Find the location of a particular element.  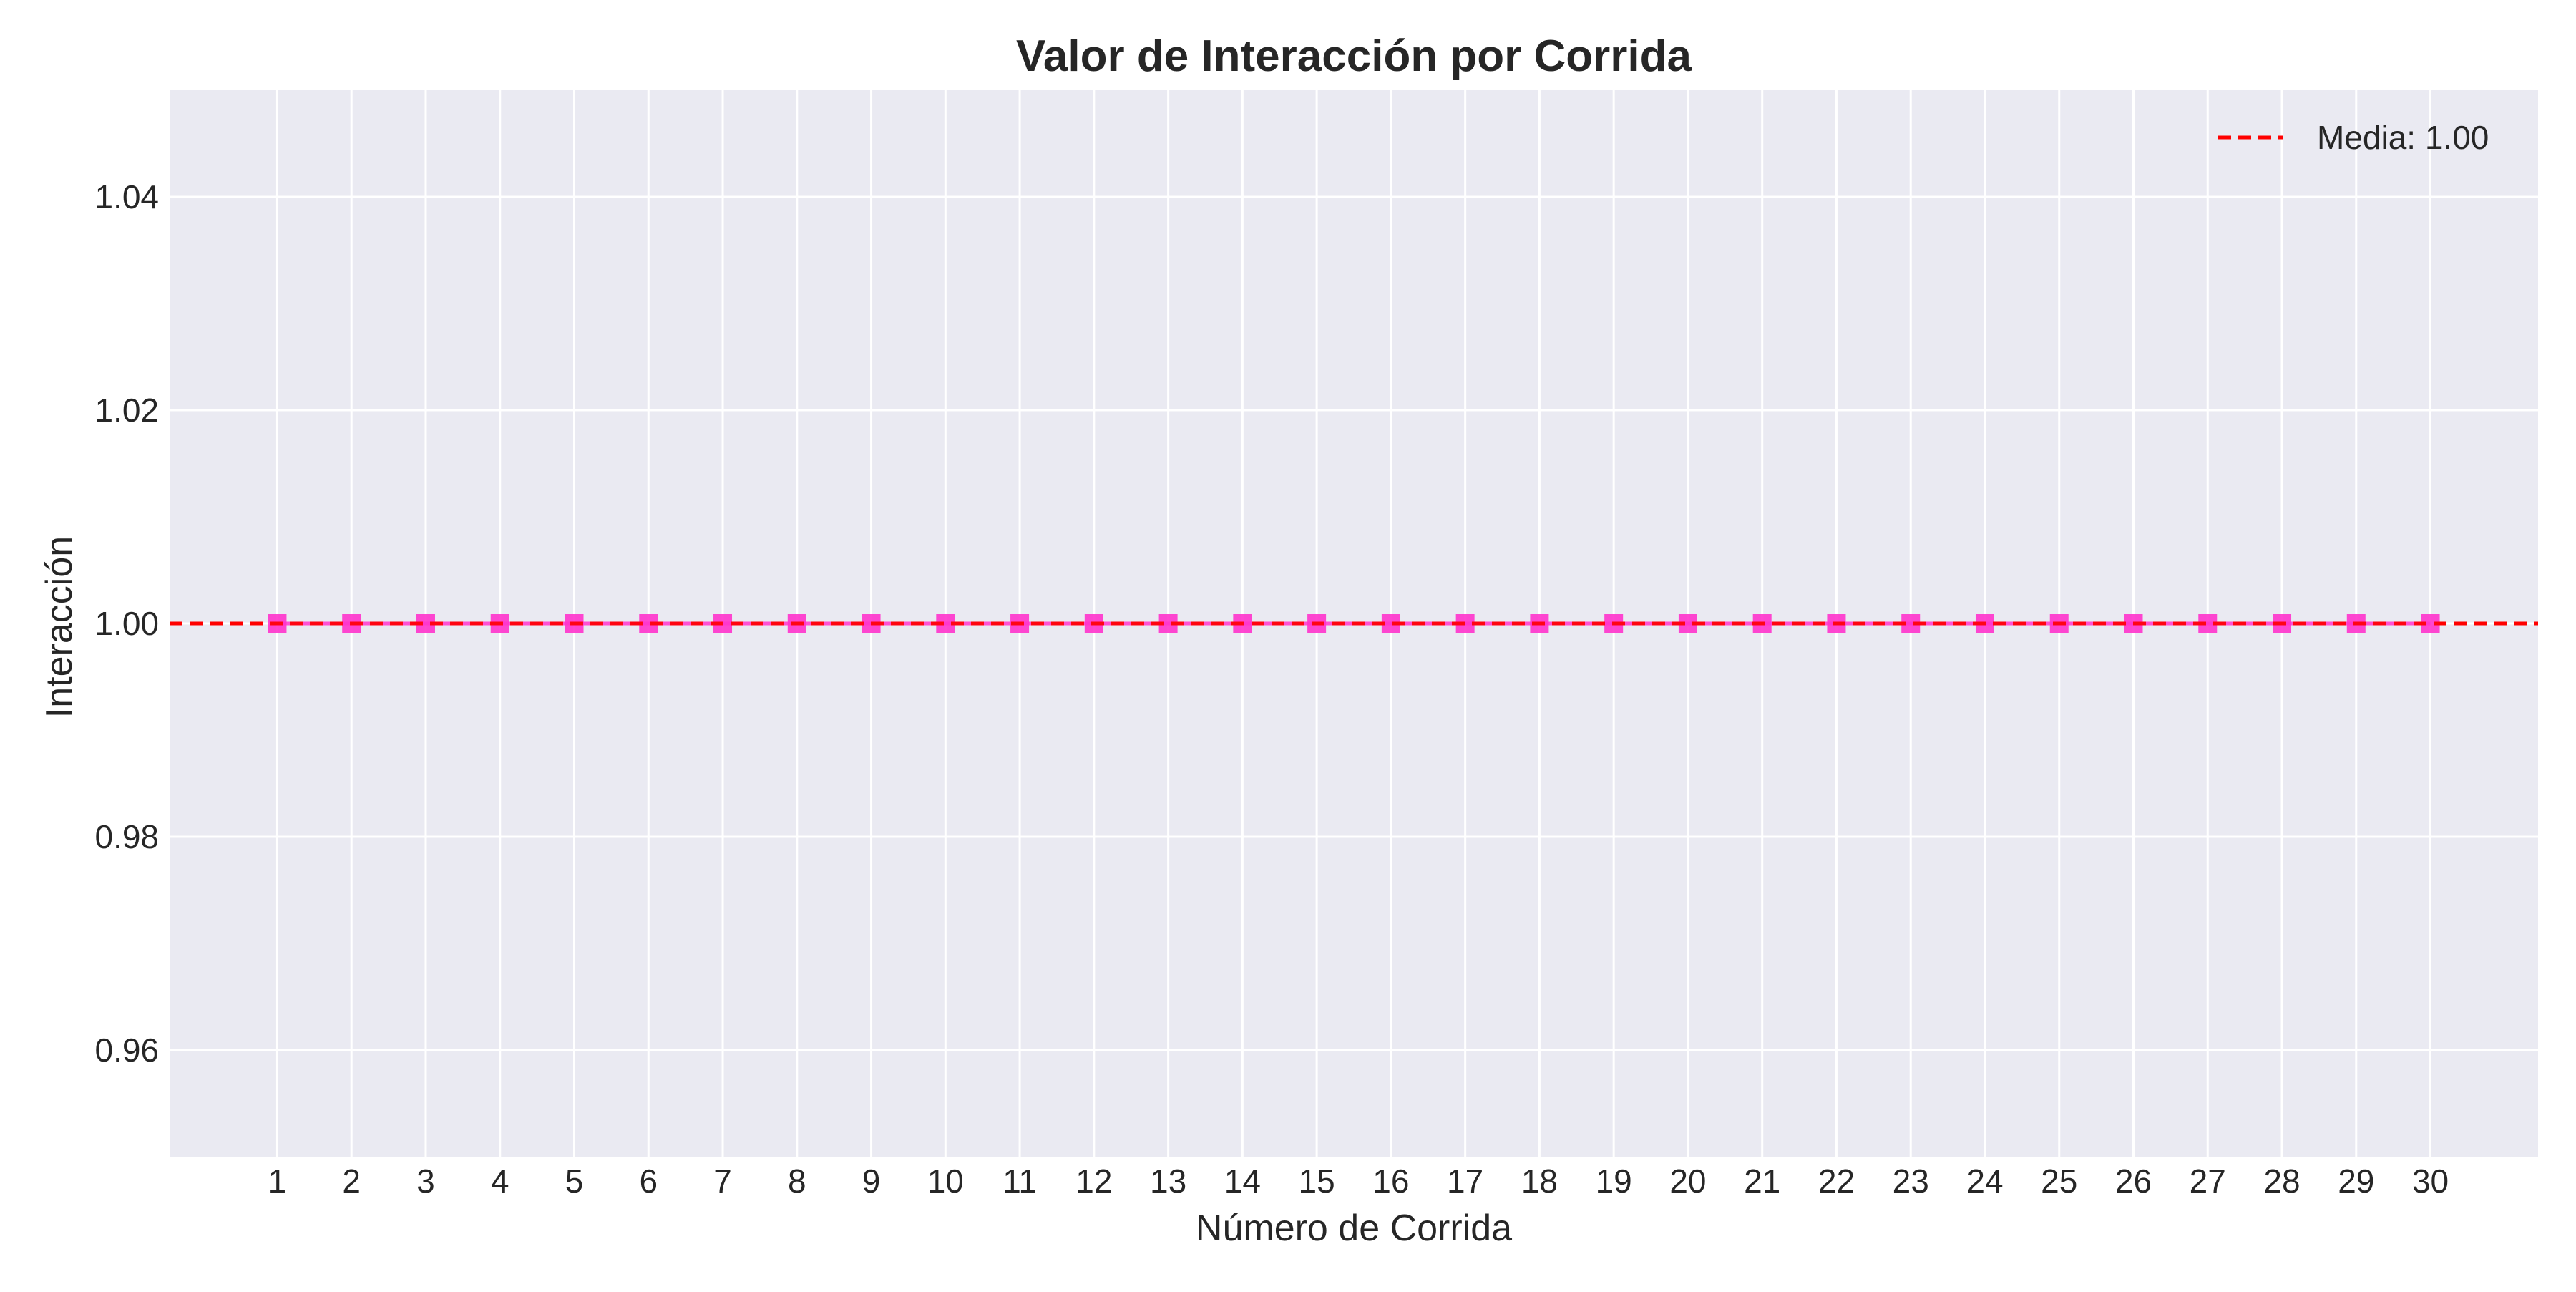

x-tick-label: 20 is located at coordinates (1687, 1181).